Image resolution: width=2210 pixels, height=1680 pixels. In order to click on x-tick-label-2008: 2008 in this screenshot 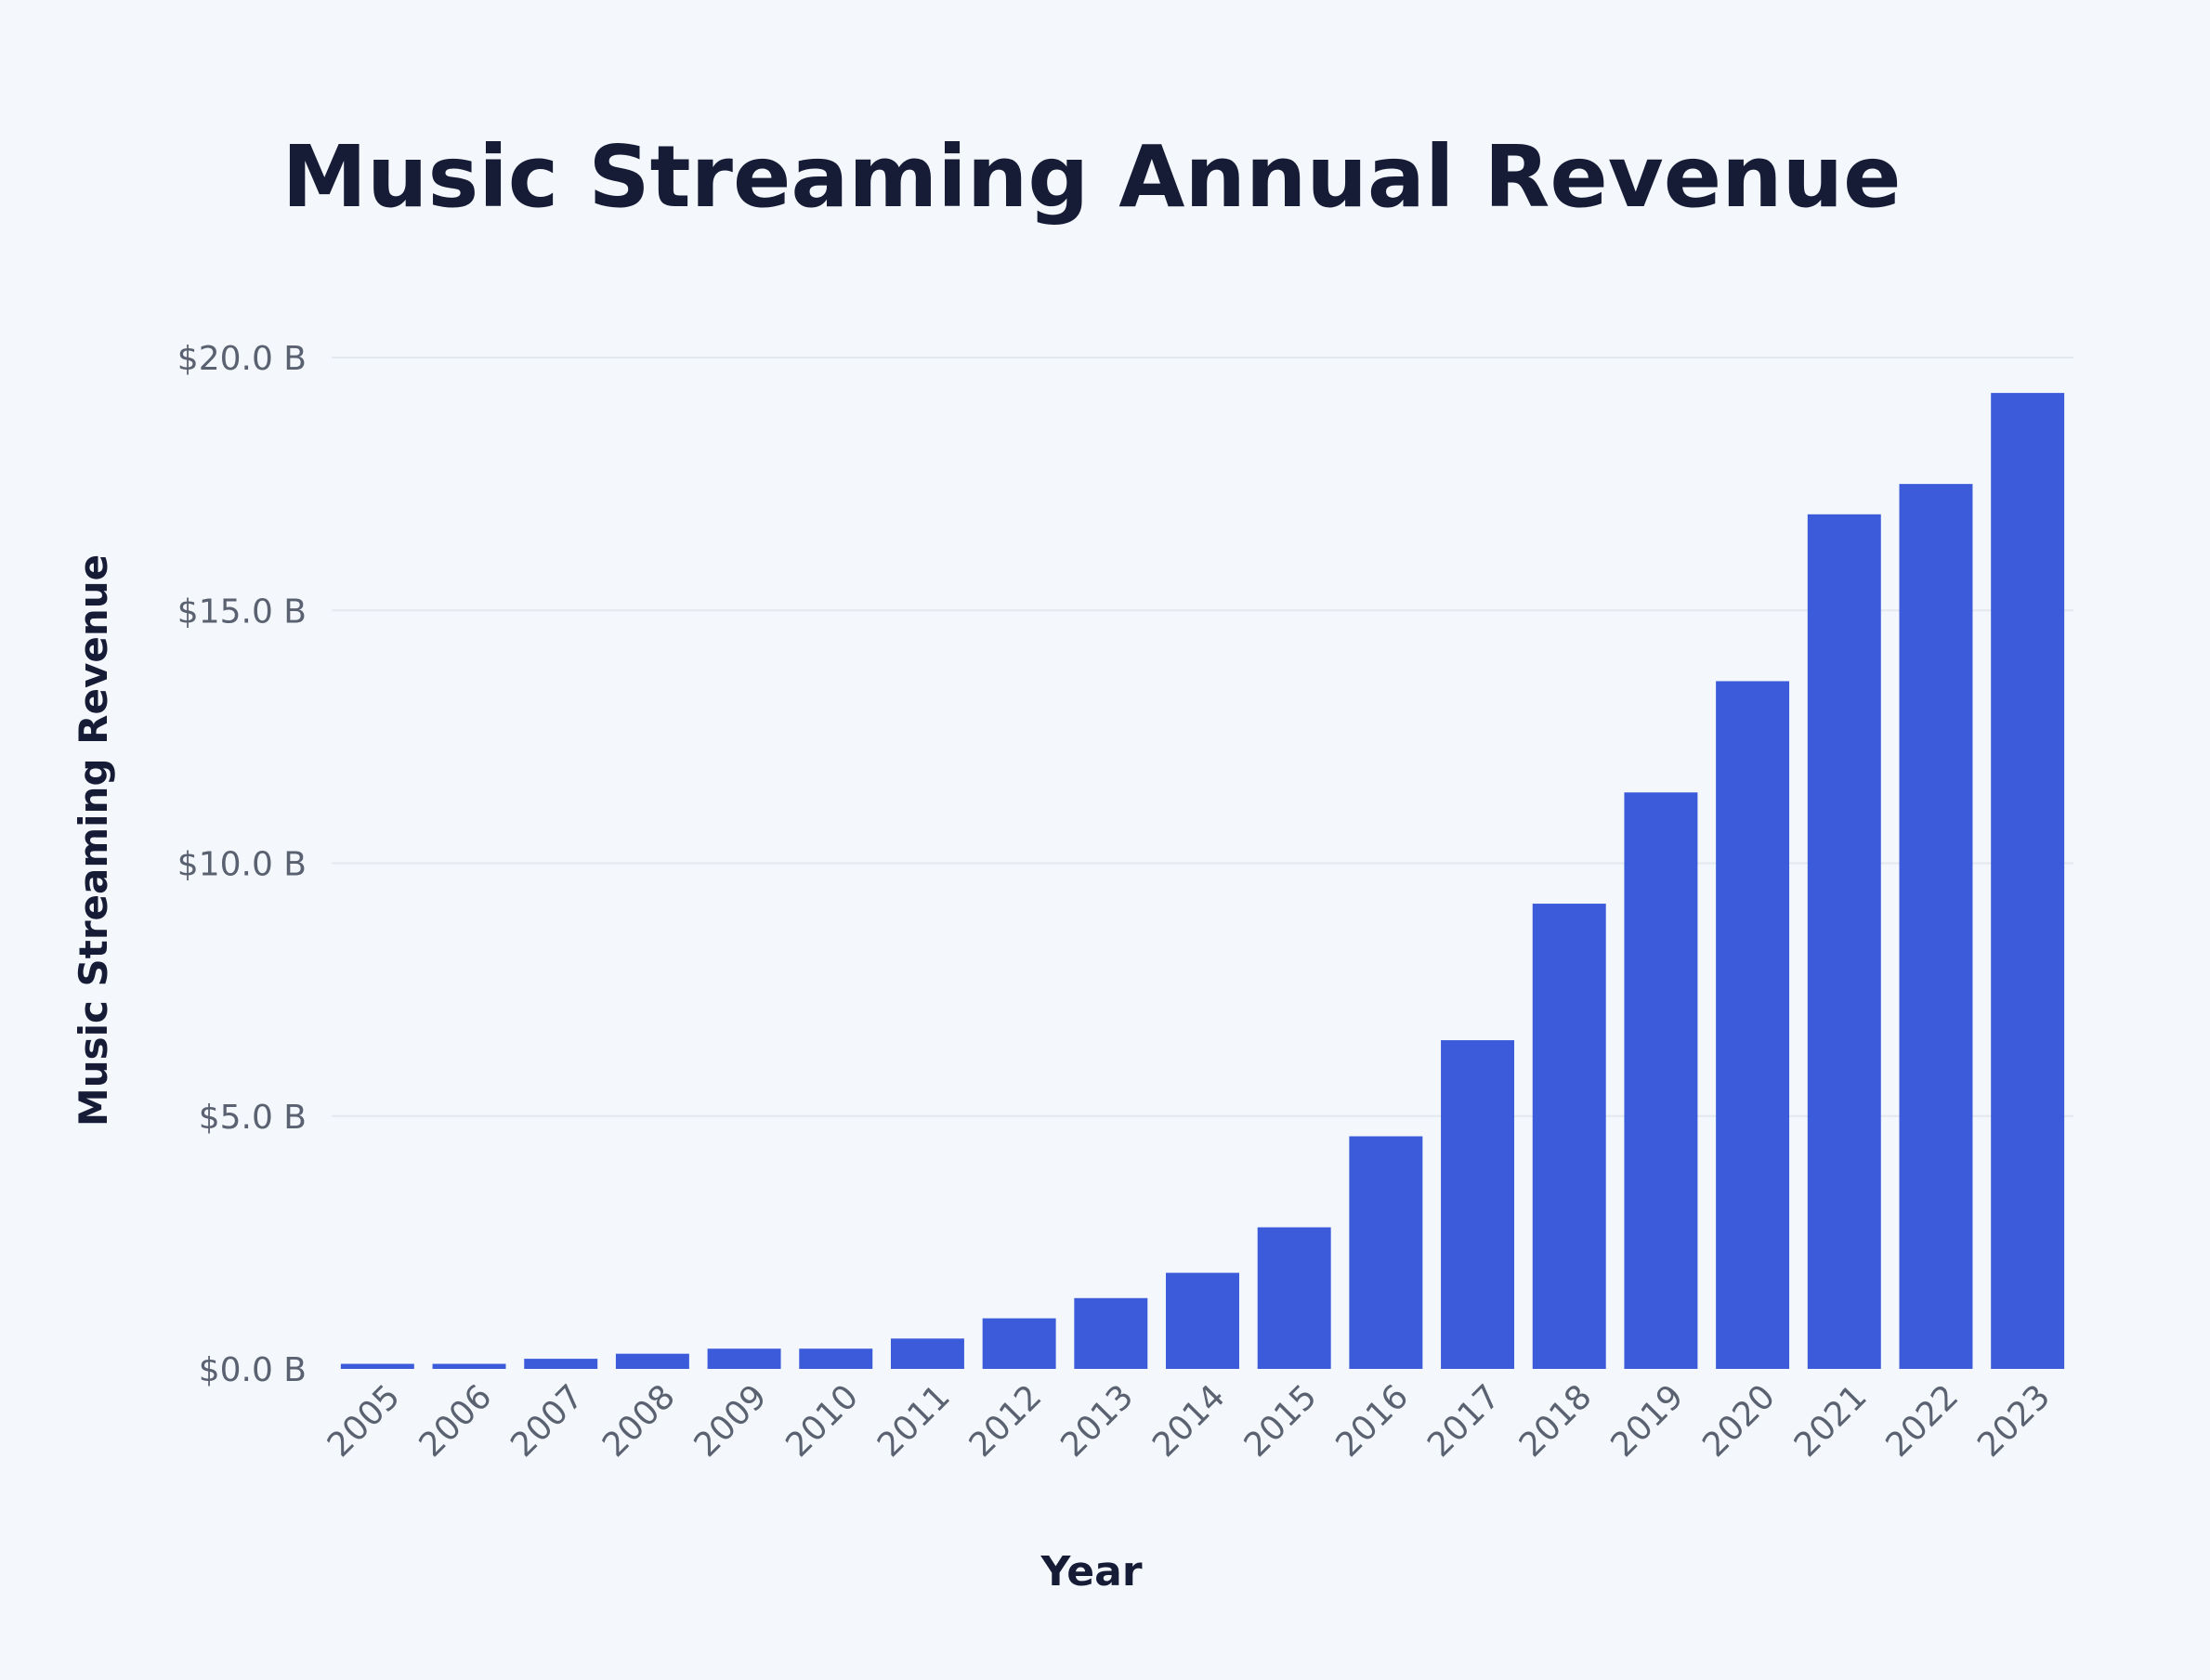, I will do `click(639, 1421)`.